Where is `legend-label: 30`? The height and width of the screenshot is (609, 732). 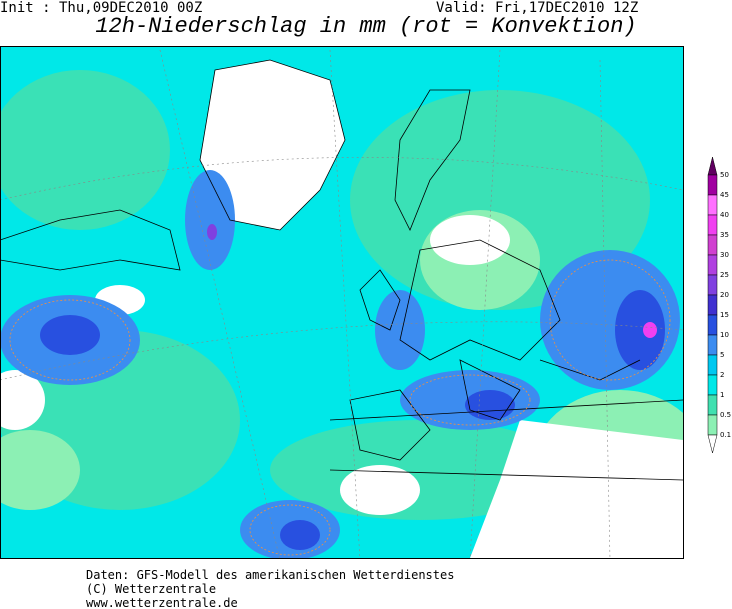 legend-label: 30 is located at coordinates (724, 255).